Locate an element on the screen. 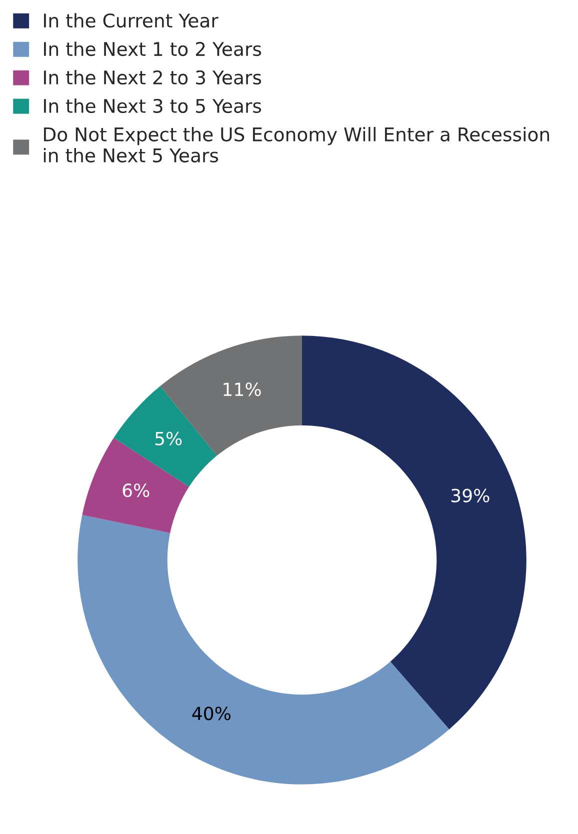  legend-label: In the Next 3 to 5 Years is located at coordinates (153, 106).